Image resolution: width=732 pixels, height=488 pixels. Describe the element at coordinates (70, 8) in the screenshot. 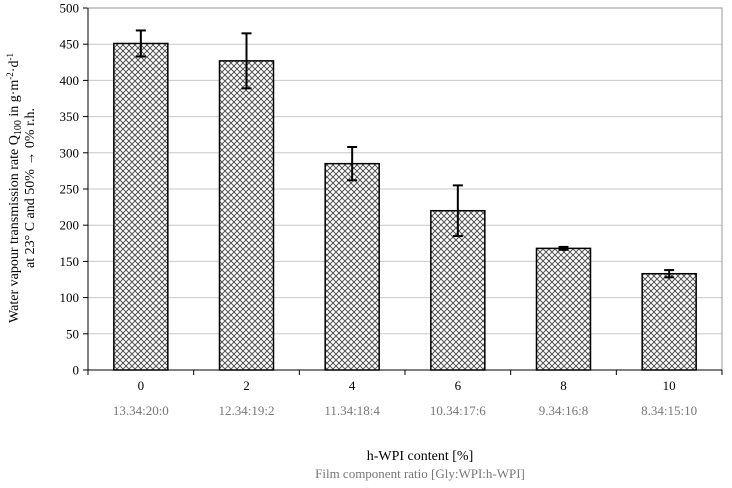

I see `y-tick-label: 500` at that location.